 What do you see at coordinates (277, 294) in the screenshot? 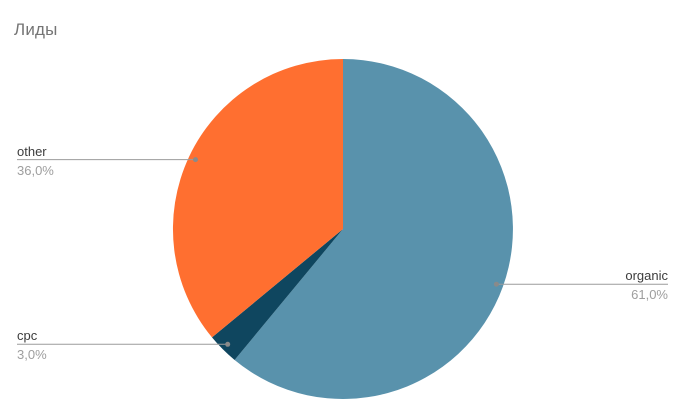
I see `pie-slice-cpc` at bounding box center [277, 294].